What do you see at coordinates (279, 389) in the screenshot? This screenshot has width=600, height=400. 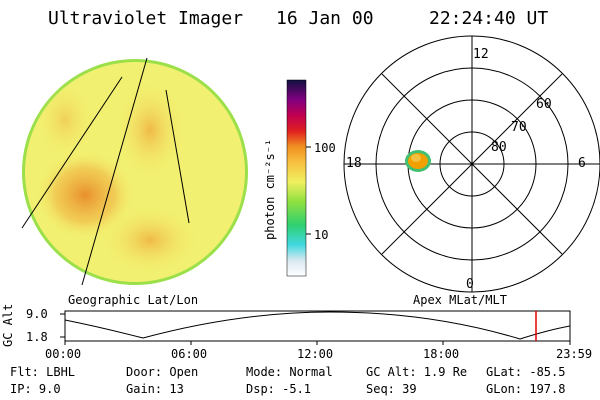 I see `info-dsp: Dsp: -5.1` at bounding box center [279, 389].